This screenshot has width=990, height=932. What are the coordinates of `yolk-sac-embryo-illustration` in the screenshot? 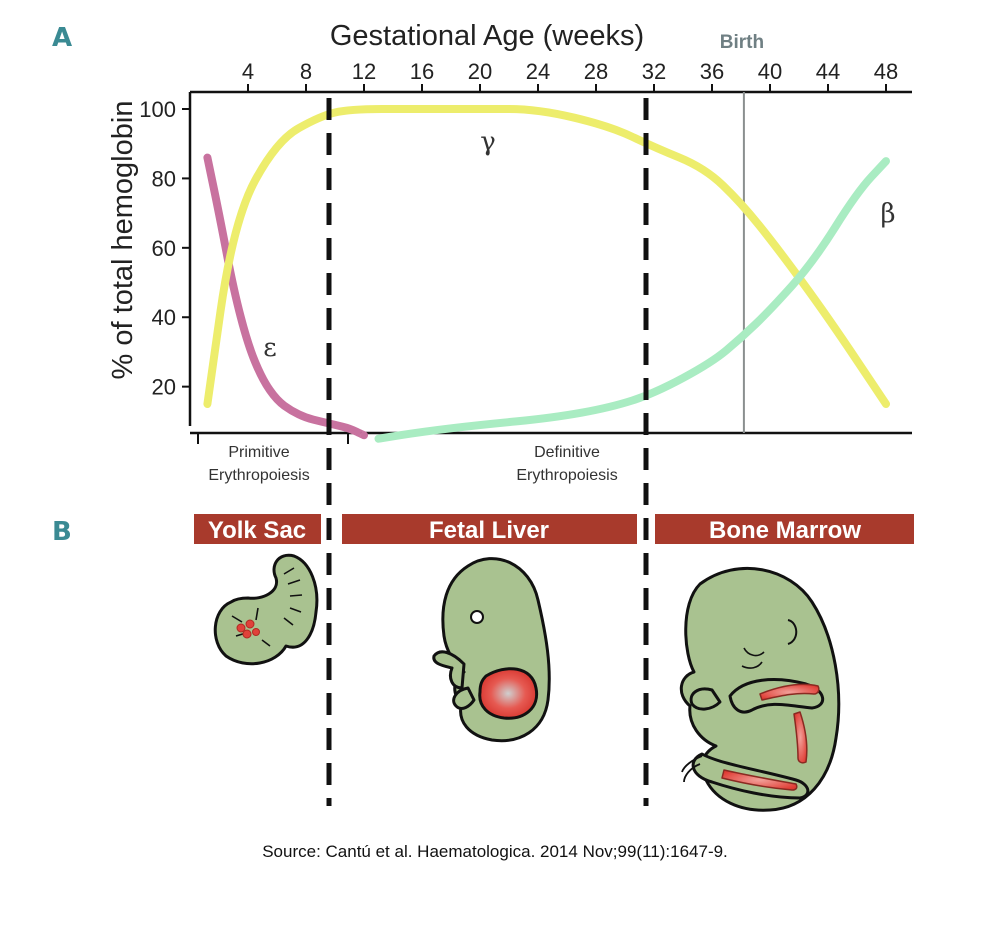 It's located at (266, 609).